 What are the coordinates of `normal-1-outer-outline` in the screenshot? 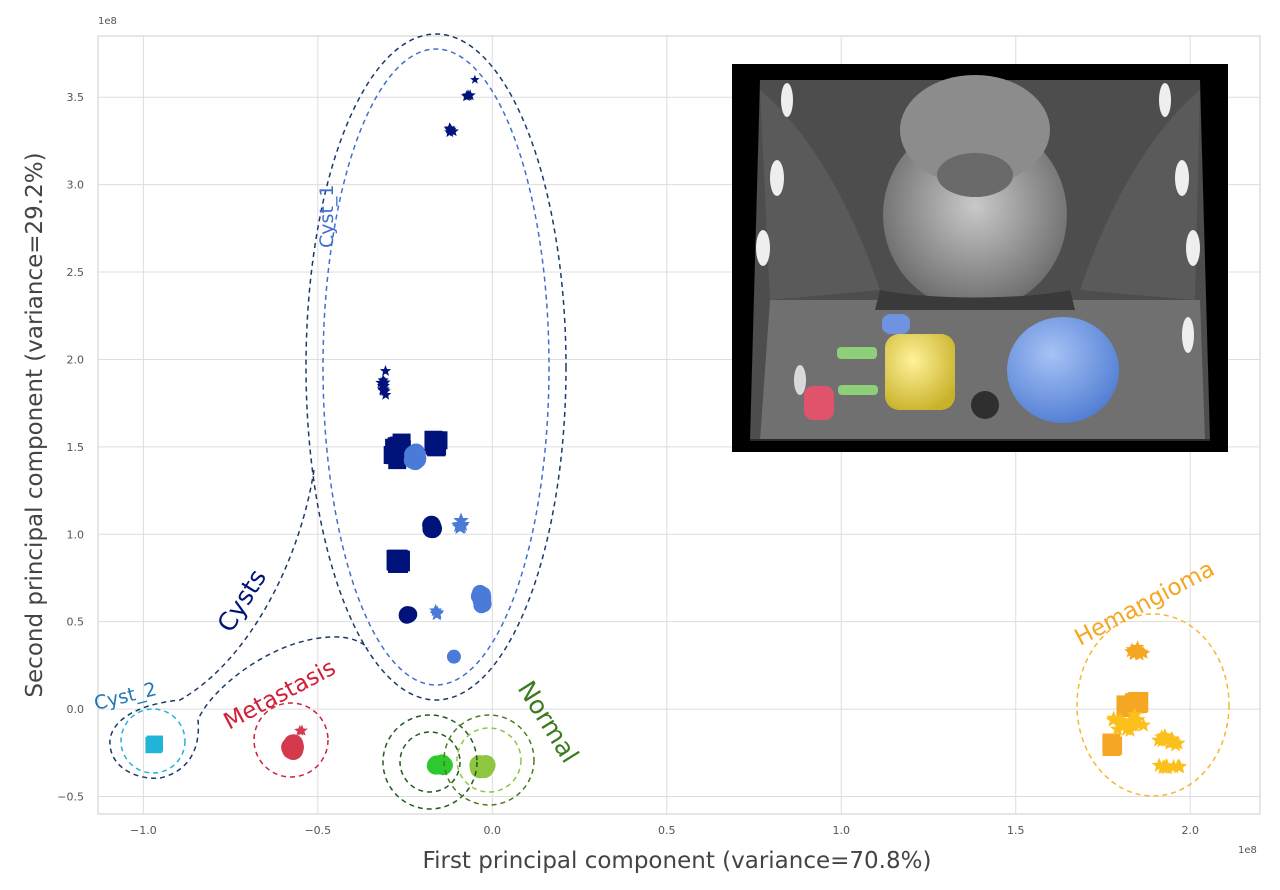 It's located at (430, 762).